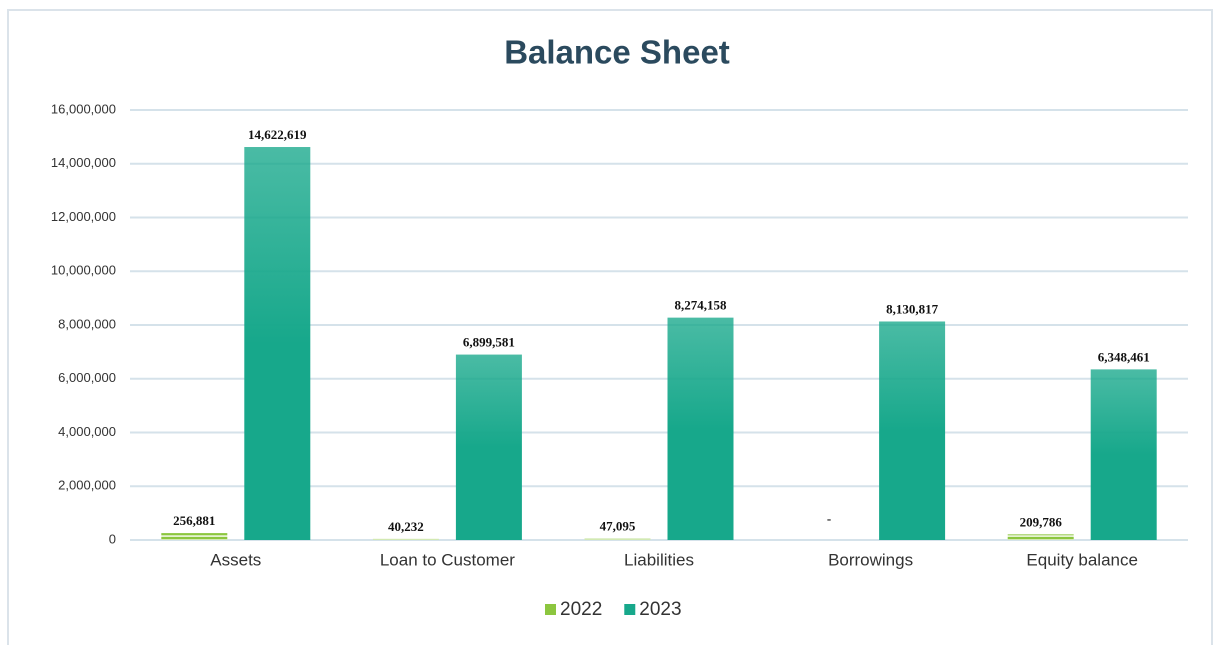  I want to click on data-label: 6,348,461, so click(1124, 356).